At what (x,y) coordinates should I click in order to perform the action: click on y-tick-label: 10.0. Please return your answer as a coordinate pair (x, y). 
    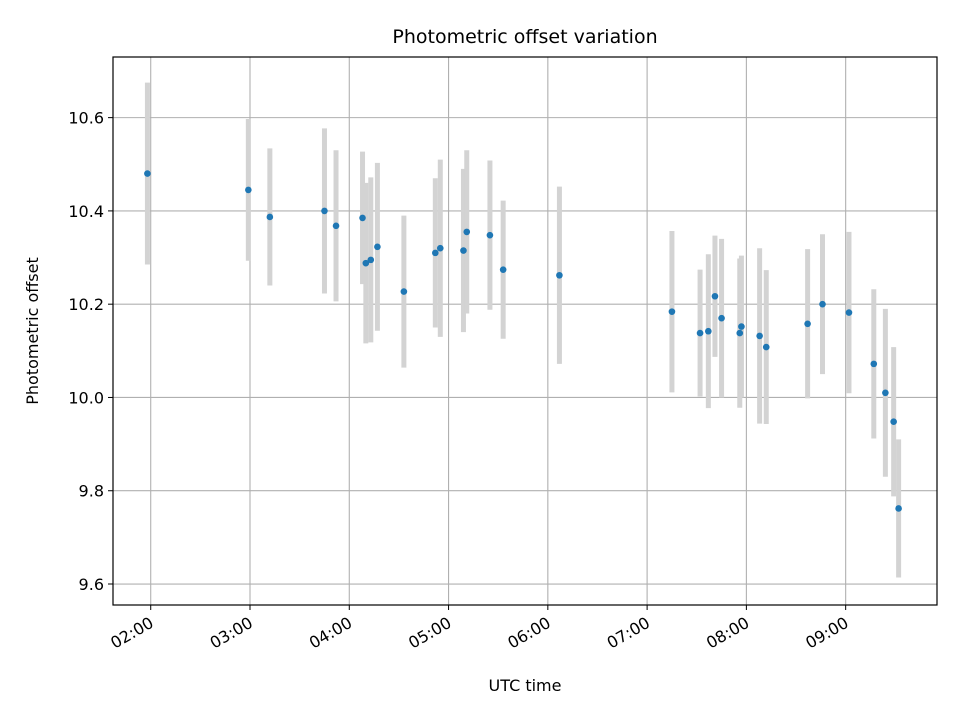
    Looking at the image, I should click on (86, 397).